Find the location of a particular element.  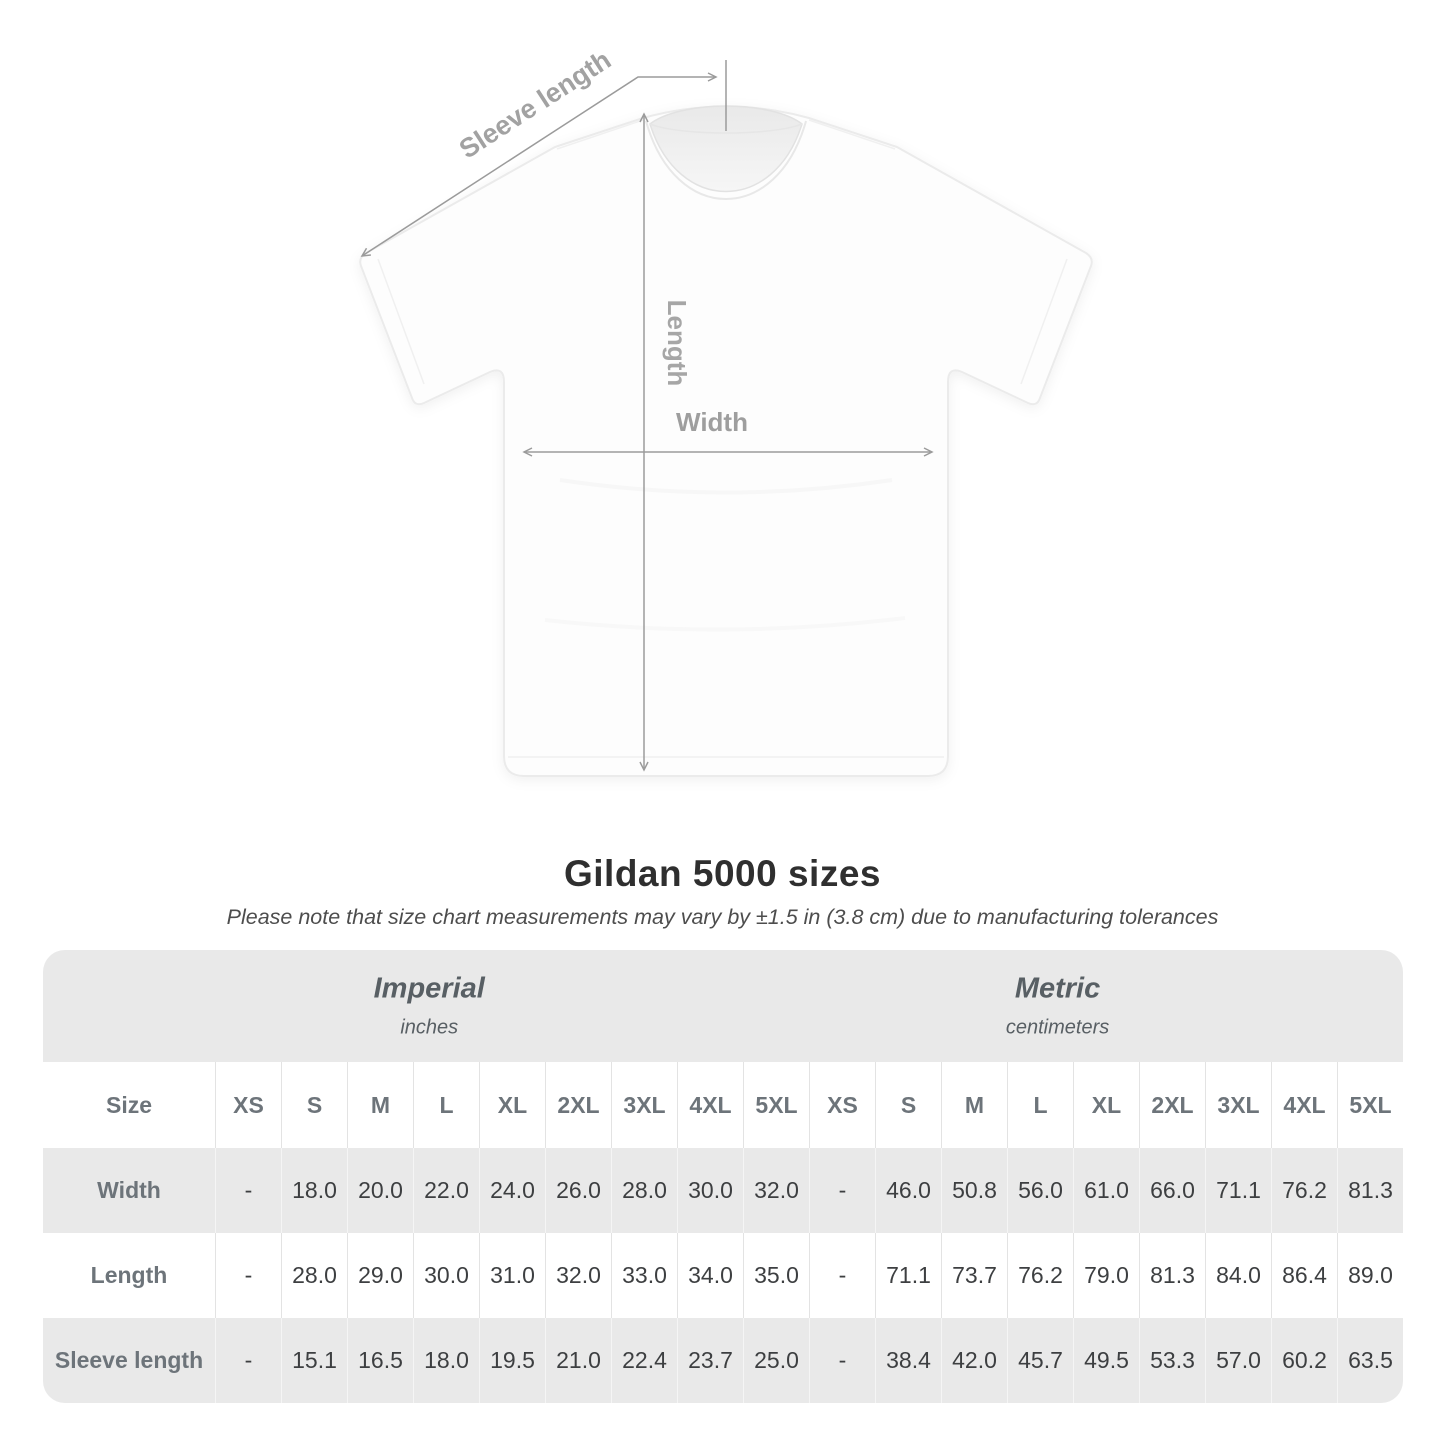

sleeve-hem-seams is located at coordinates (722, 321).